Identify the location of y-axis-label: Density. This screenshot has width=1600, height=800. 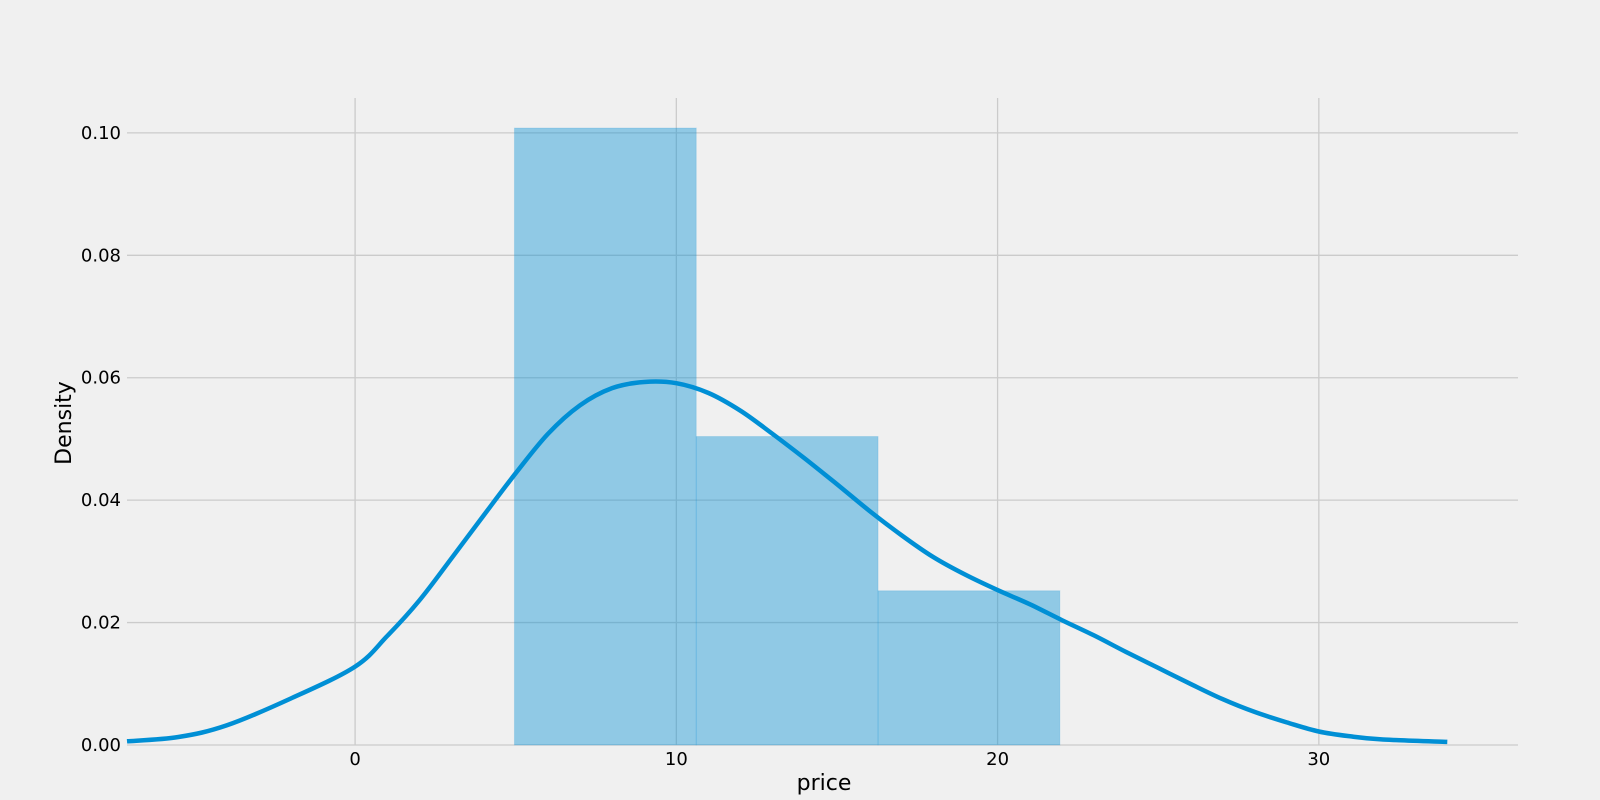
(64, 423).